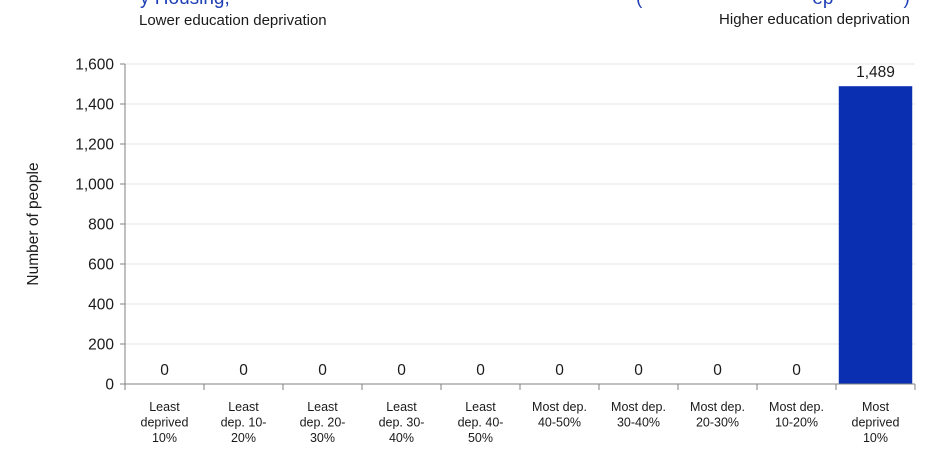 This screenshot has height=452, width=930. What do you see at coordinates (465, 5) in the screenshot?
I see `chart-title: y Housing, (ep)` at bounding box center [465, 5].